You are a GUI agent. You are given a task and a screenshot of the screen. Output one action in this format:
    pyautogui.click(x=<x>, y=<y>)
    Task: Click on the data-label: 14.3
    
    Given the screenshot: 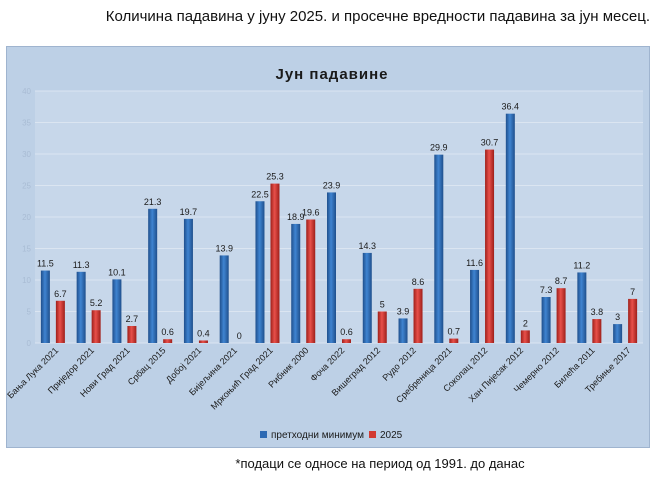 What is the action you would take?
    pyautogui.click(x=367, y=246)
    